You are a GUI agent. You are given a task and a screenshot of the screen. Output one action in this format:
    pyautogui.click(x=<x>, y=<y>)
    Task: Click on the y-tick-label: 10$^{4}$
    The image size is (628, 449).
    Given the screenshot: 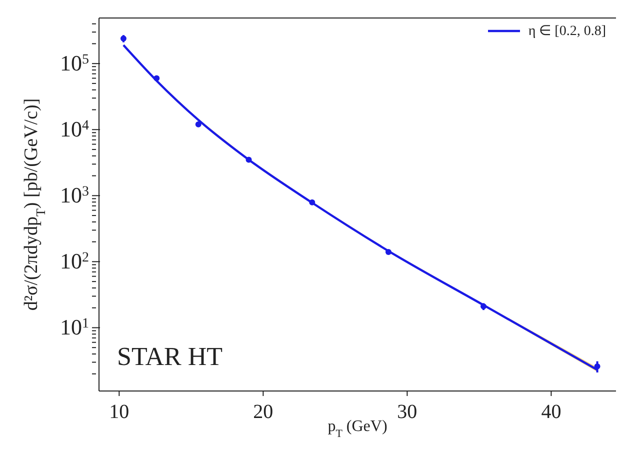 What is the action you would take?
    pyautogui.click(x=74, y=129)
    